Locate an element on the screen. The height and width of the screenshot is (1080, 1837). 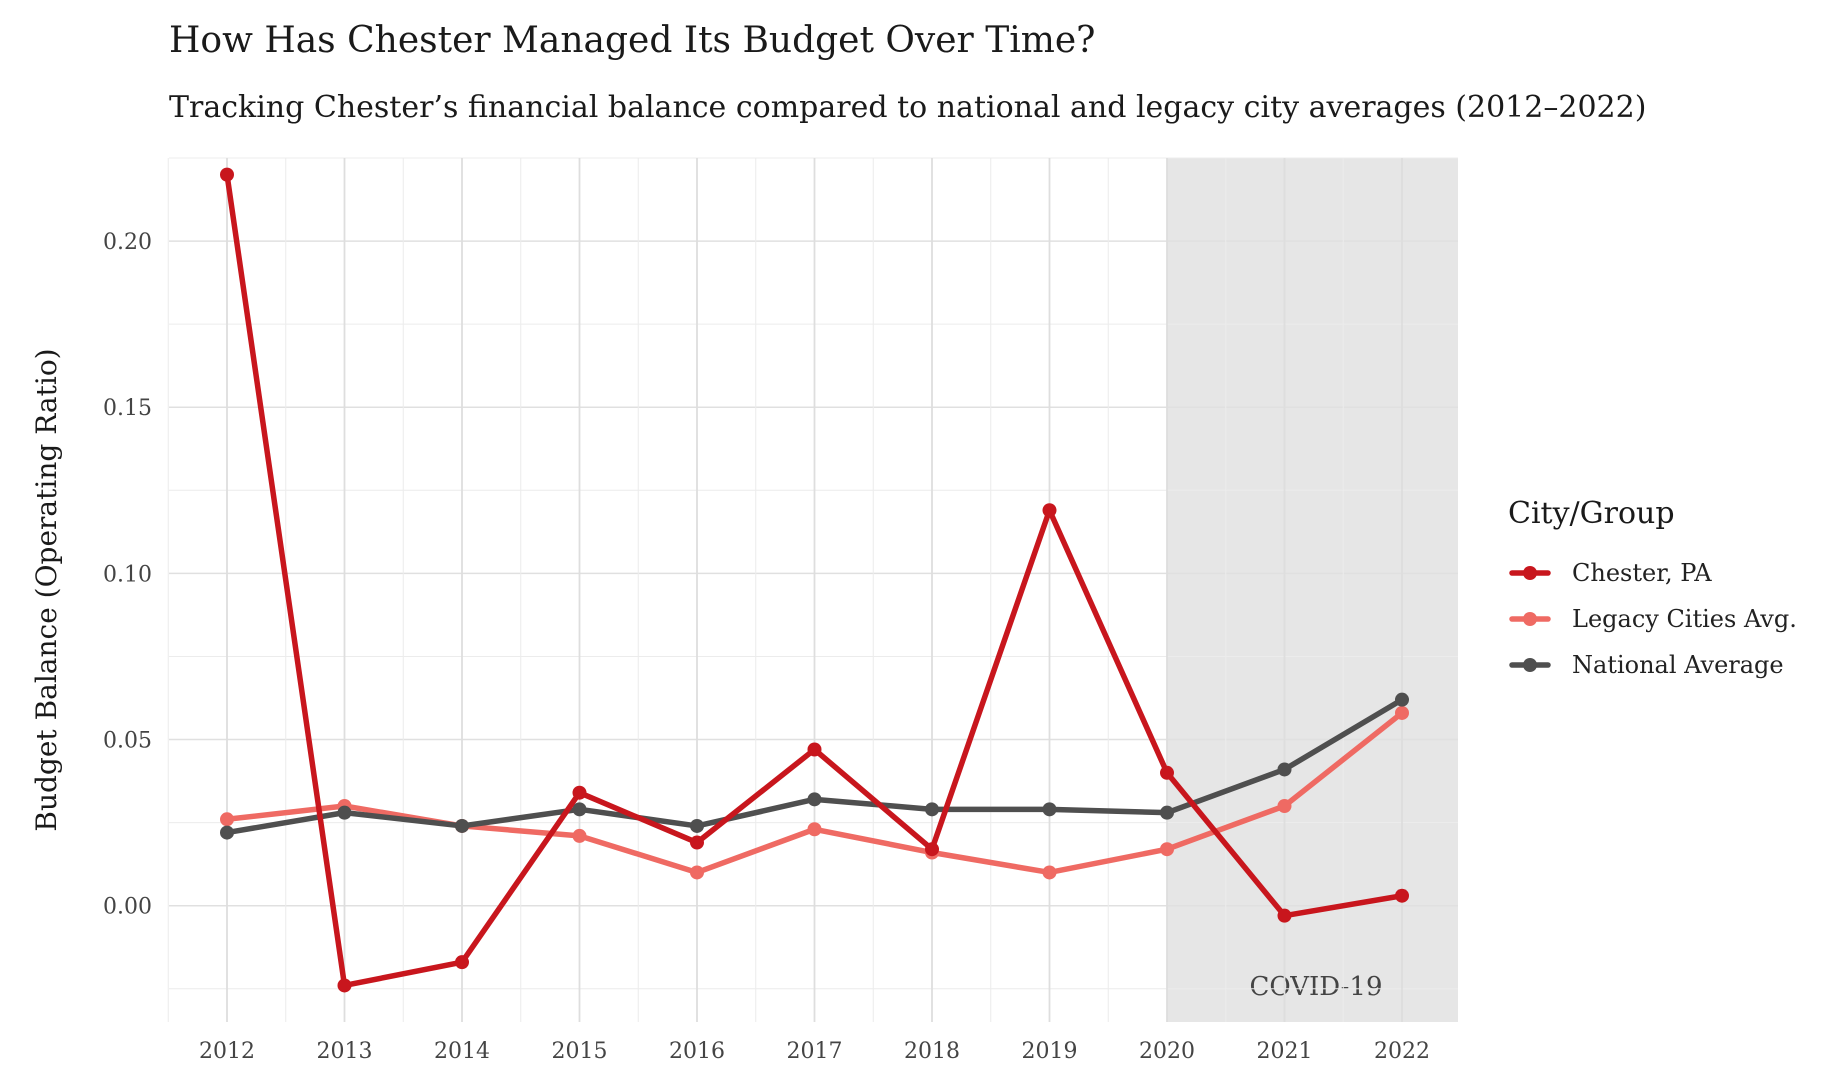
x-tick-label: 2019 is located at coordinates (1050, 1051).